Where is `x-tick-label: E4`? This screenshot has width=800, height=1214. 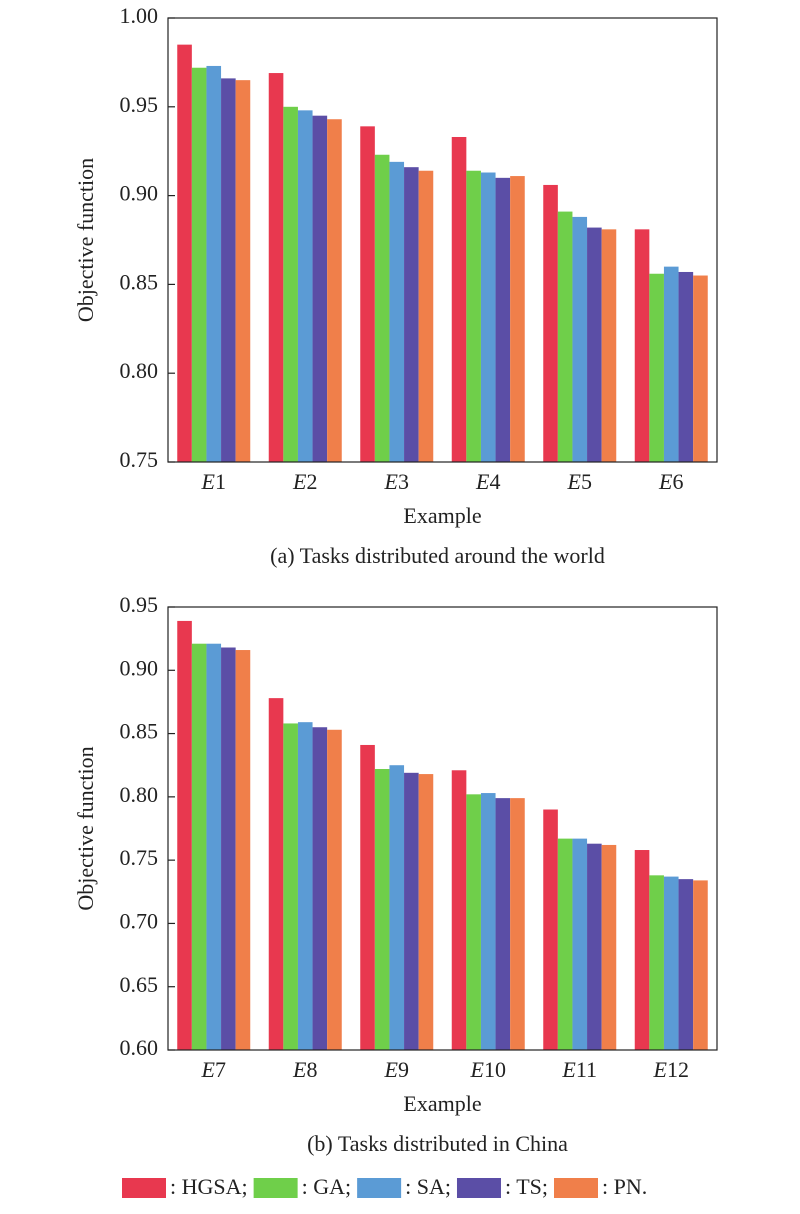
x-tick-label: E4 is located at coordinates (487, 481).